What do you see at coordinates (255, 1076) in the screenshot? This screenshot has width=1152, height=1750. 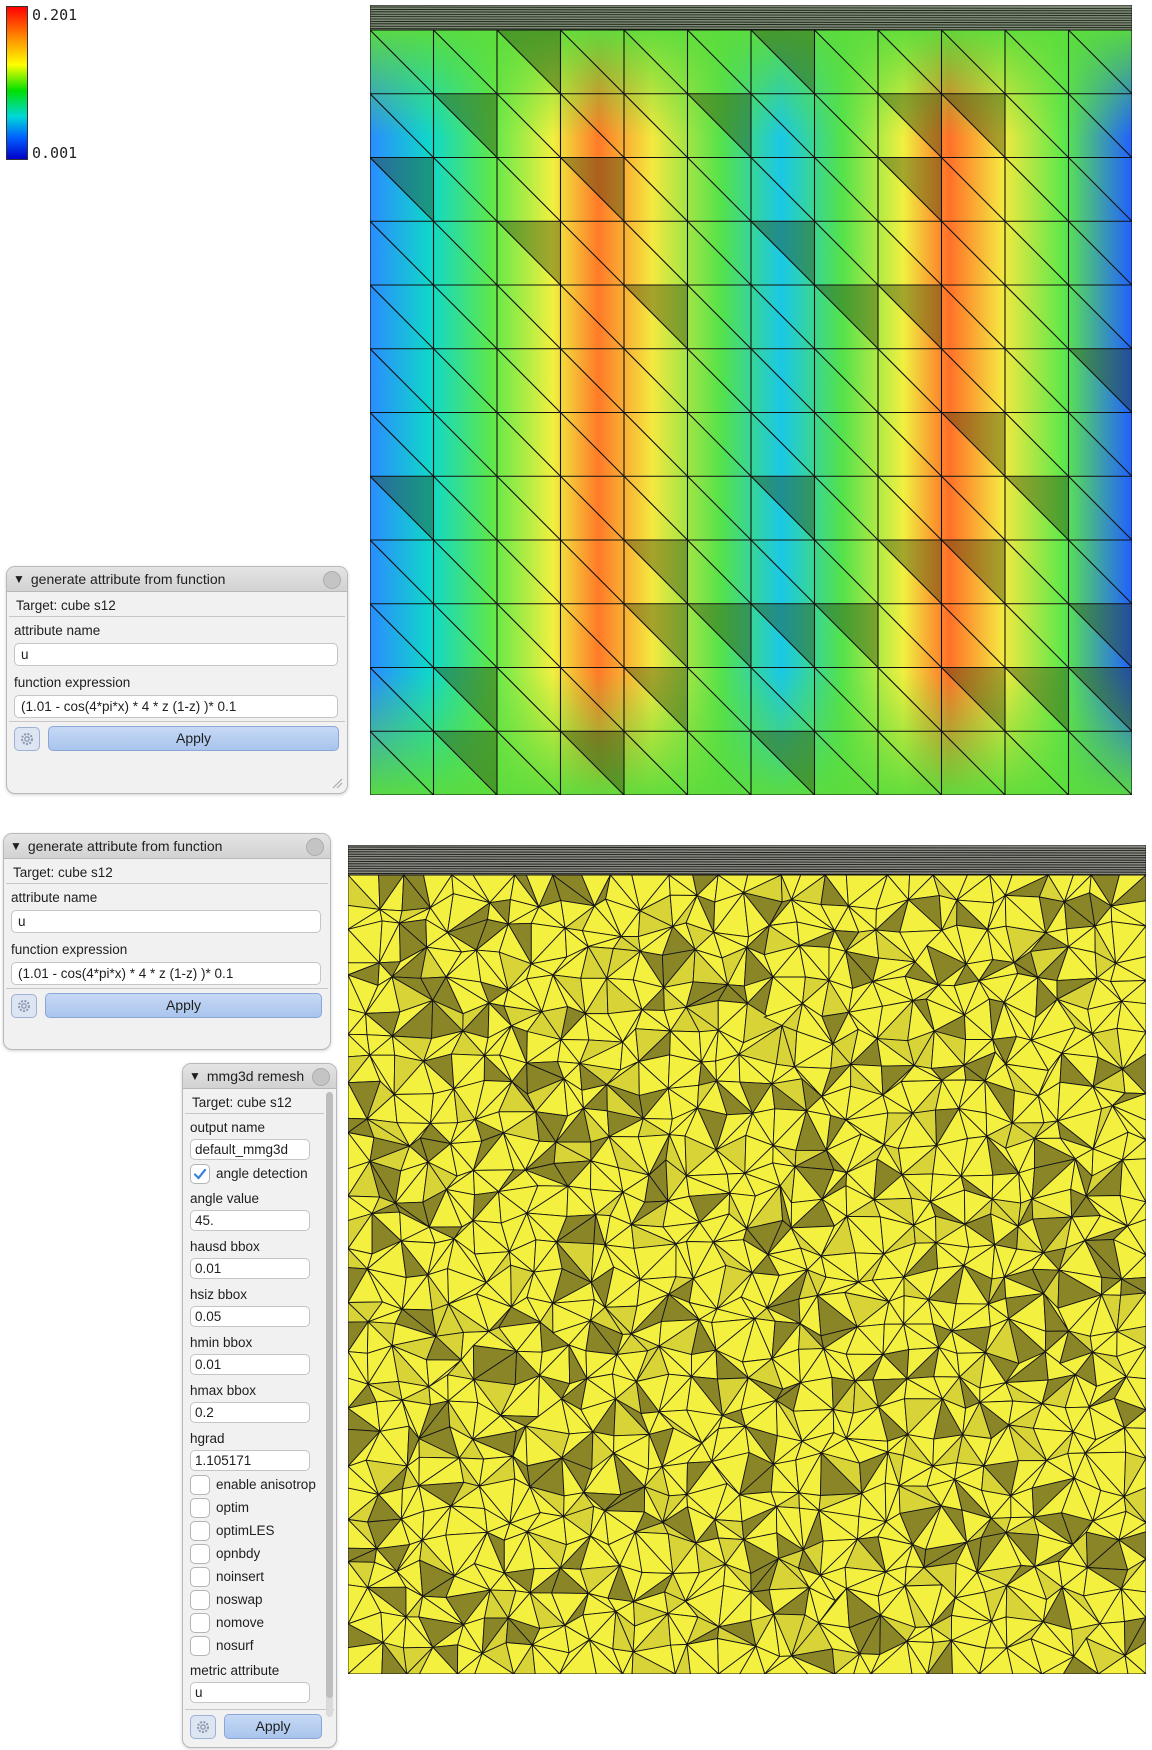 I see `panel-title: mmg3d remesh` at bounding box center [255, 1076].